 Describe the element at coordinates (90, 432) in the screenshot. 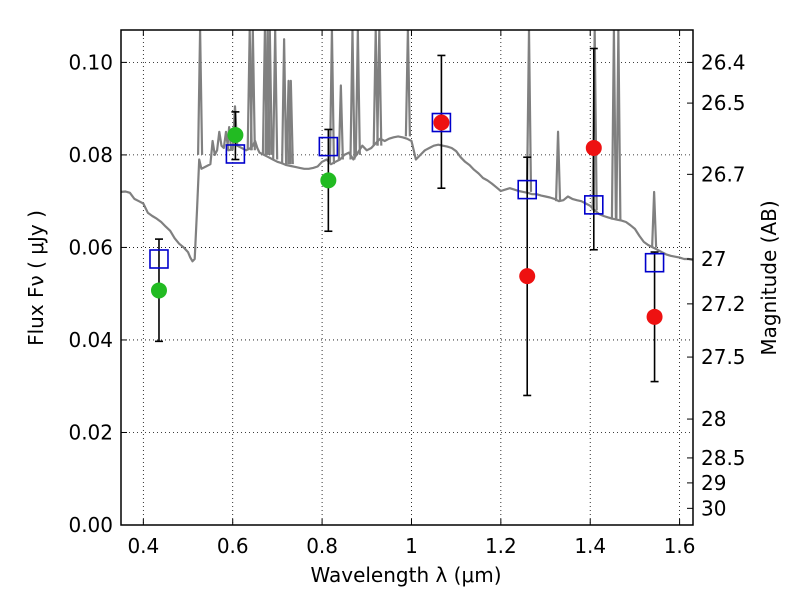

I see `y-tick-label: 0.02` at that location.